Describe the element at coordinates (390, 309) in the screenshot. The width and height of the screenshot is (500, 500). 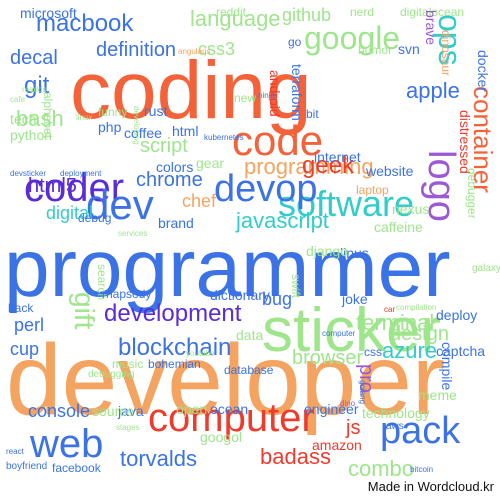
I see `cloud-word: car` at that location.